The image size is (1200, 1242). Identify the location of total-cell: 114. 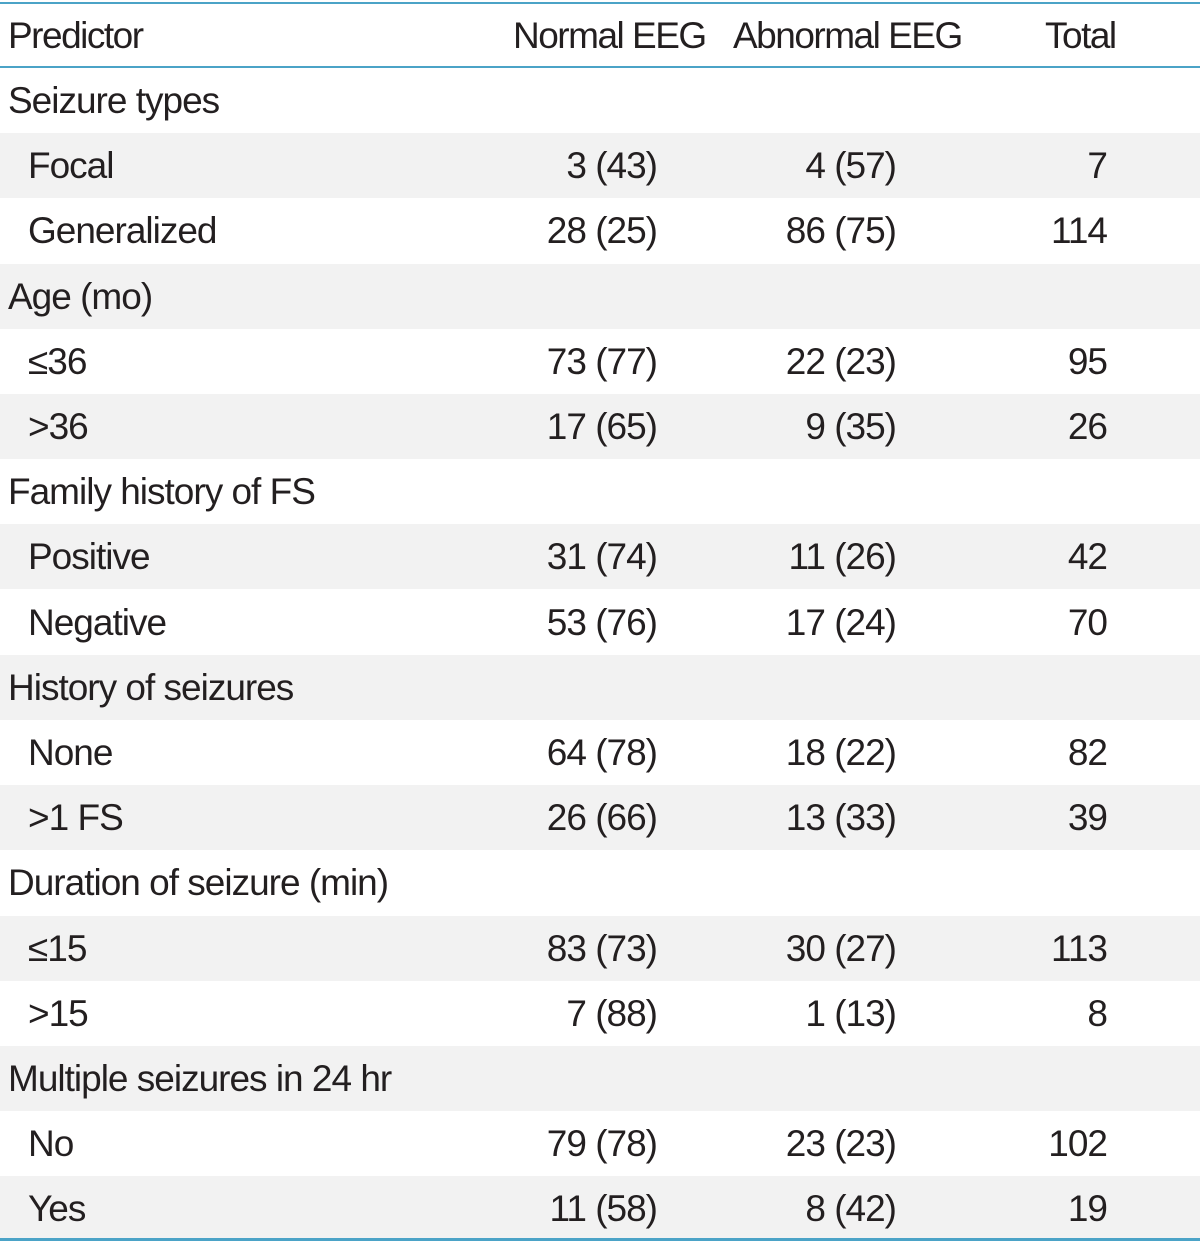
(1079, 231).